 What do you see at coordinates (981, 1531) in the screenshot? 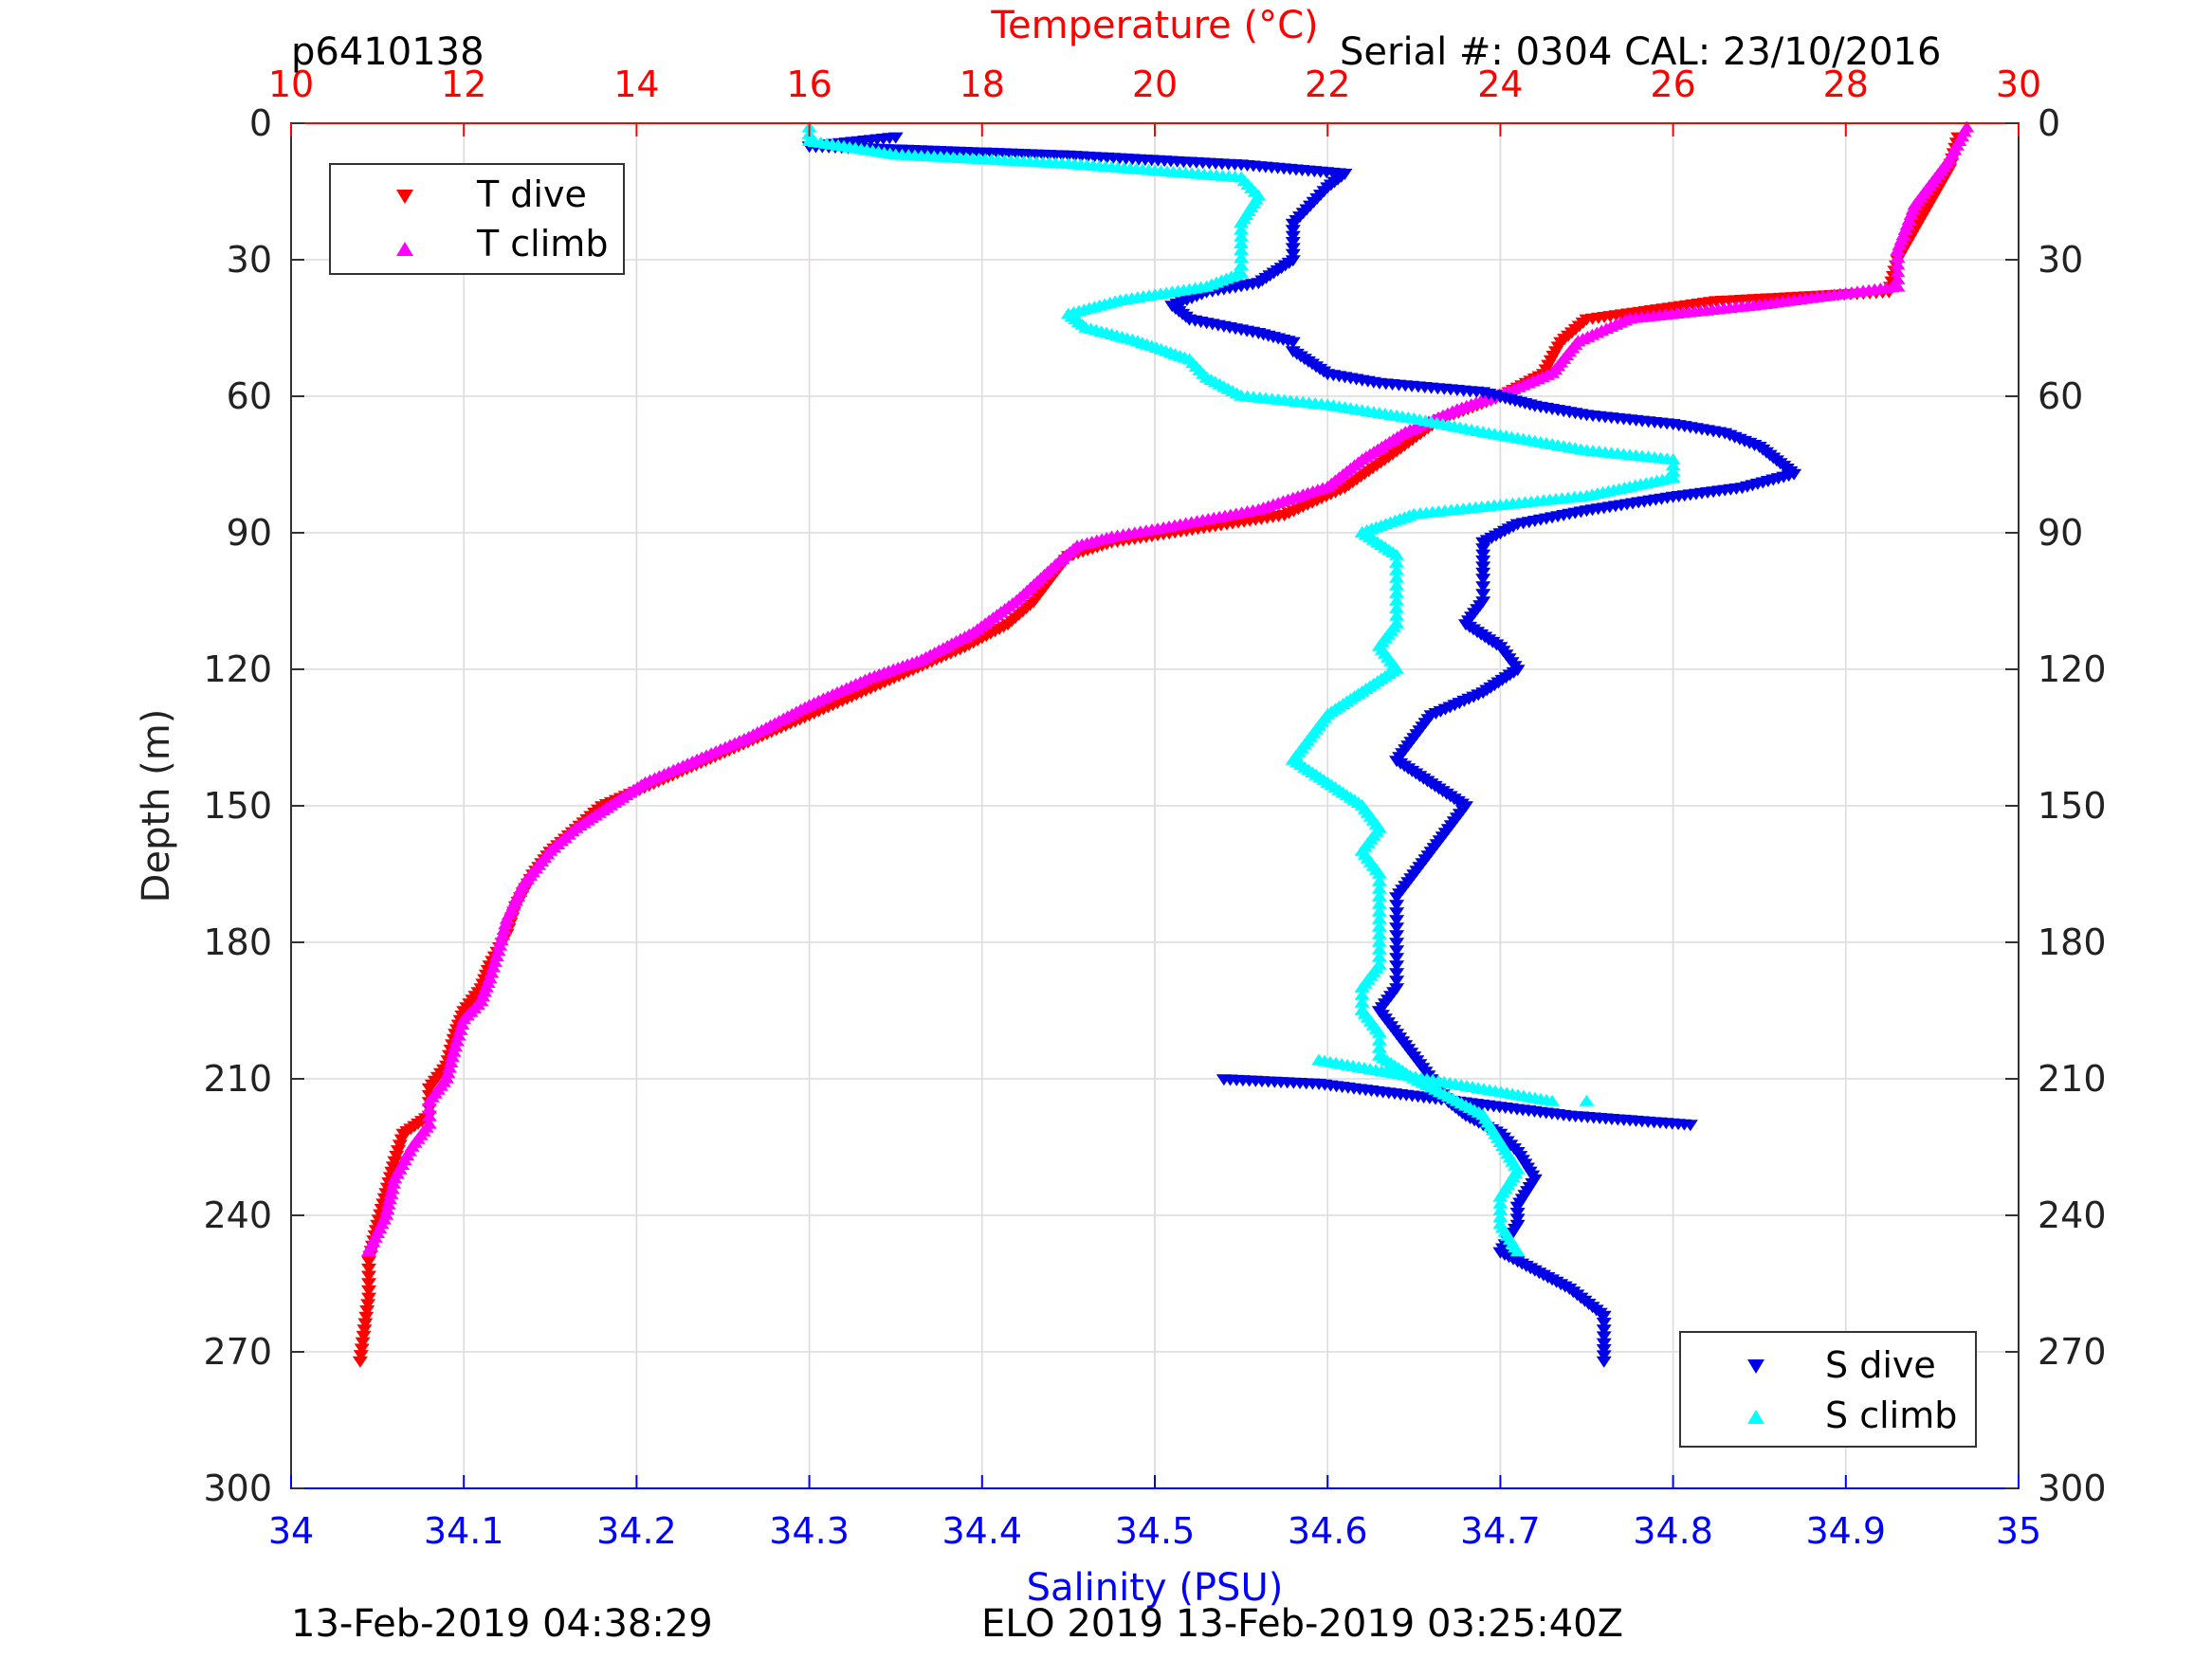
I see `salinity-tick-label: 34.4` at bounding box center [981, 1531].